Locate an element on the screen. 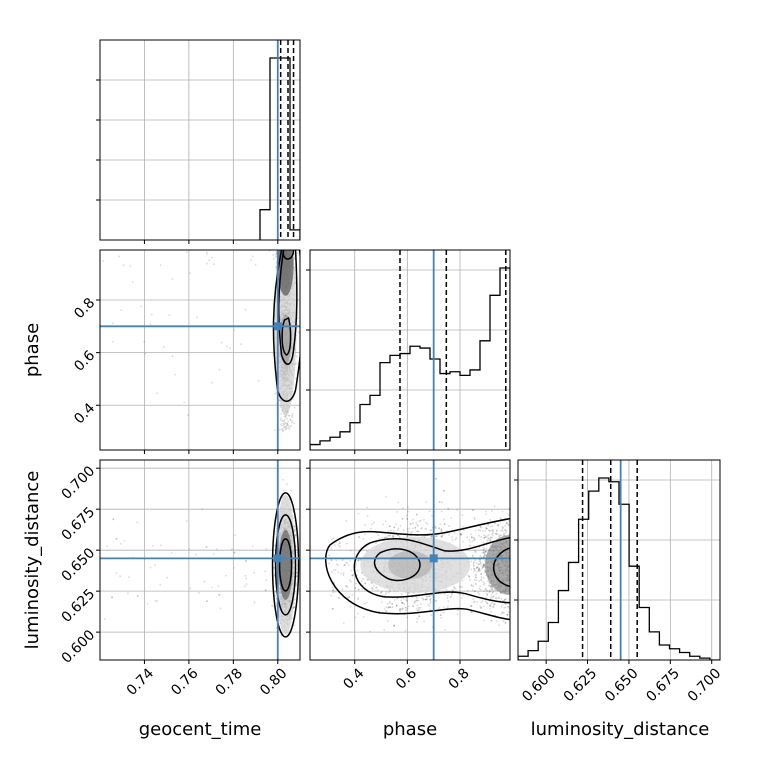 The width and height of the screenshot is (760, 760). histogram-step-luminosity_distance is located at coordinates (619, 568).